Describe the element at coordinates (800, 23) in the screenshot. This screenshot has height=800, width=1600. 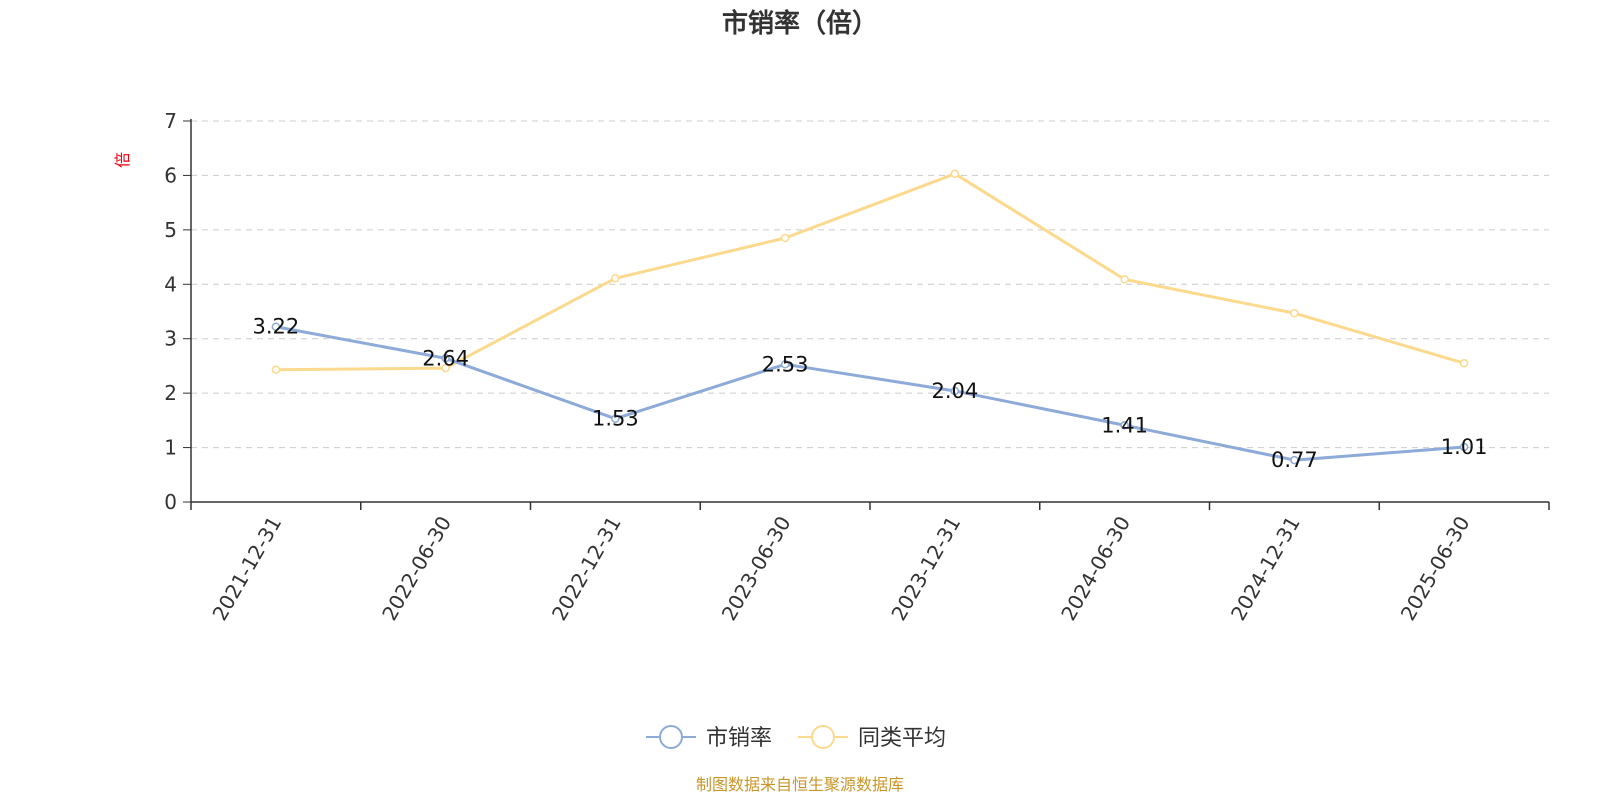
I see `chart-title: 市销率（倍）` at that location.